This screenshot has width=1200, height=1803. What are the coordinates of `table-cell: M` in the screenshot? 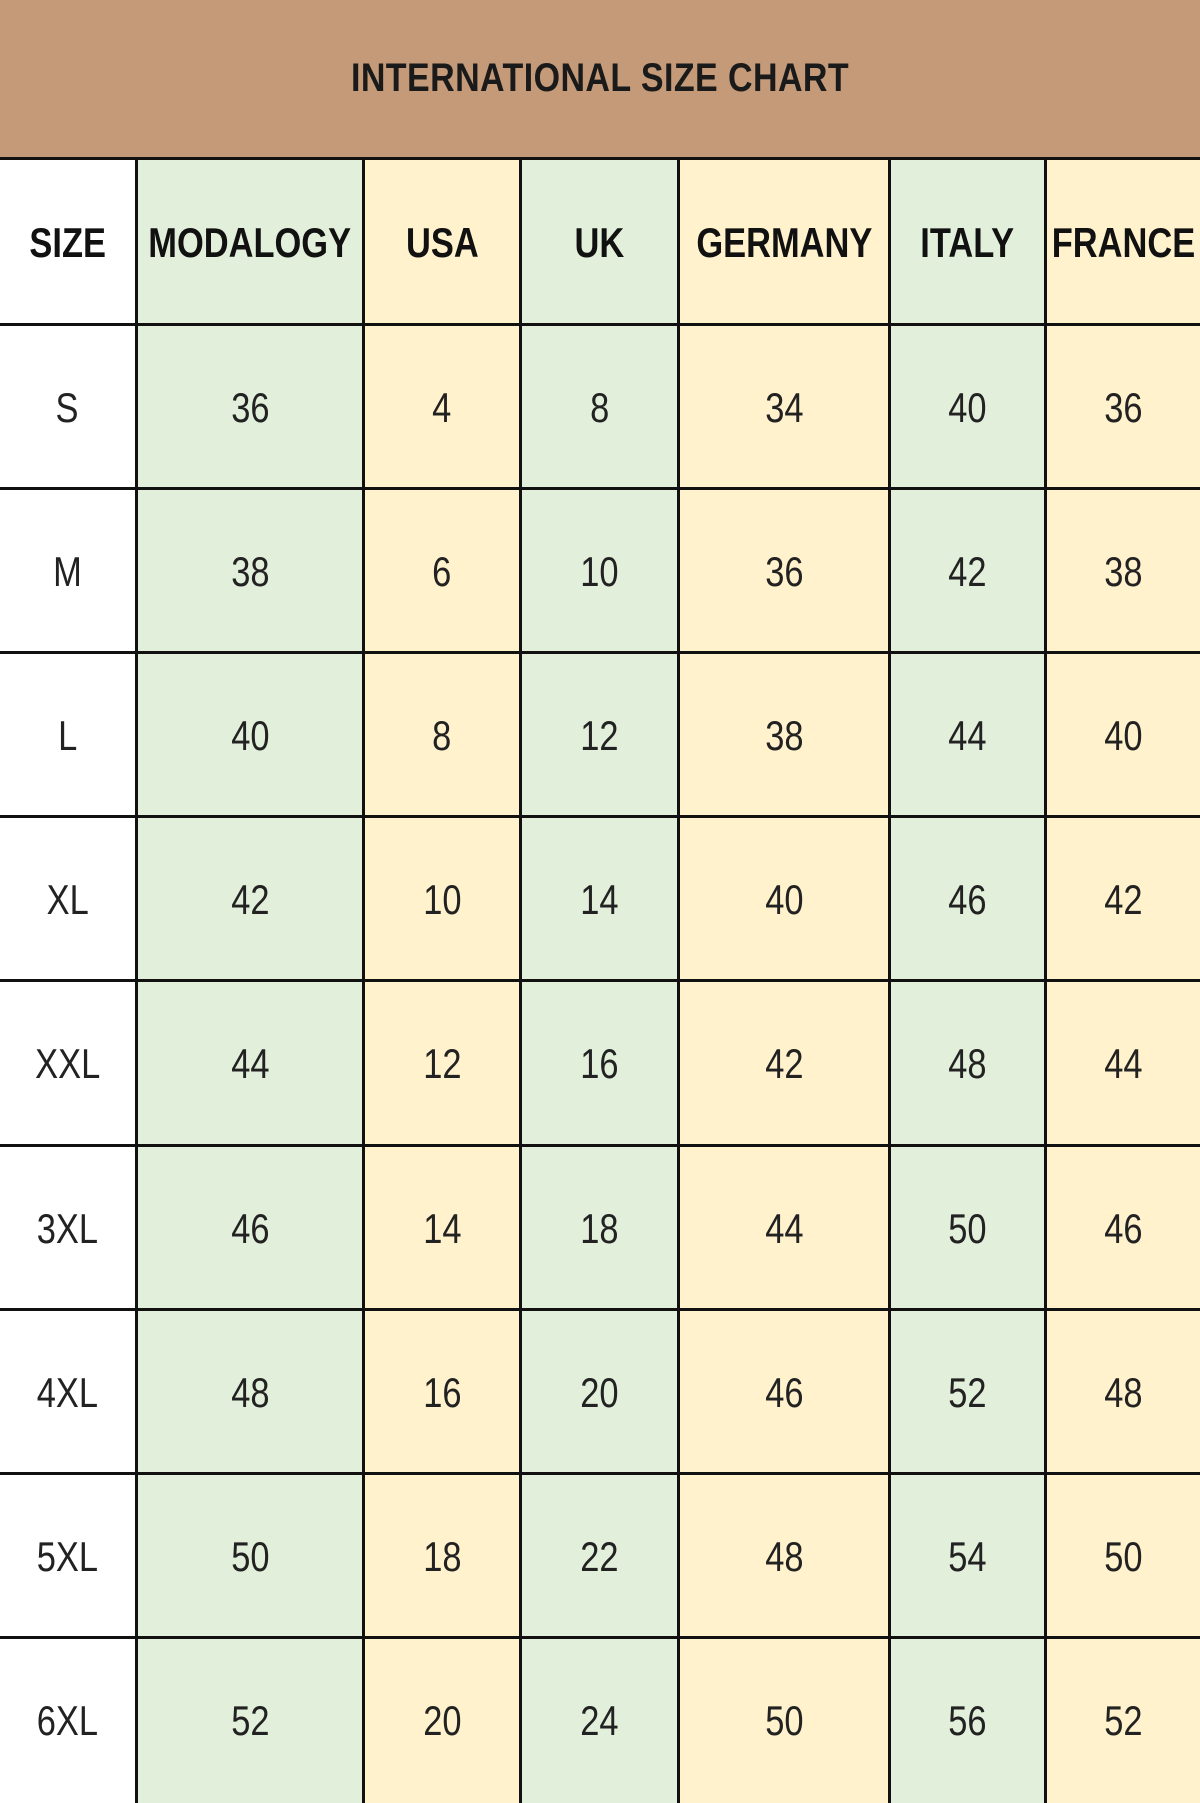 It's located at (69, 571).